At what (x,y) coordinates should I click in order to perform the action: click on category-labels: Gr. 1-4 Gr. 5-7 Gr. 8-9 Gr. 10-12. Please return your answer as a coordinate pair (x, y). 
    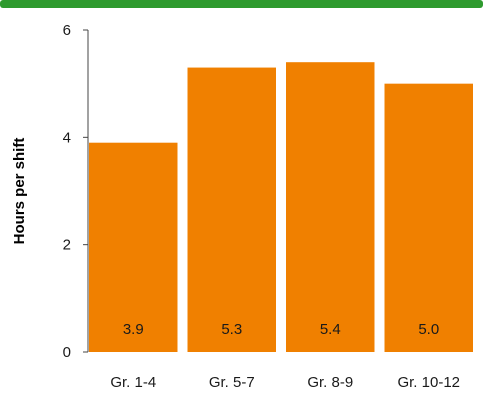
    Looking at the image, I should click on (285, 382).